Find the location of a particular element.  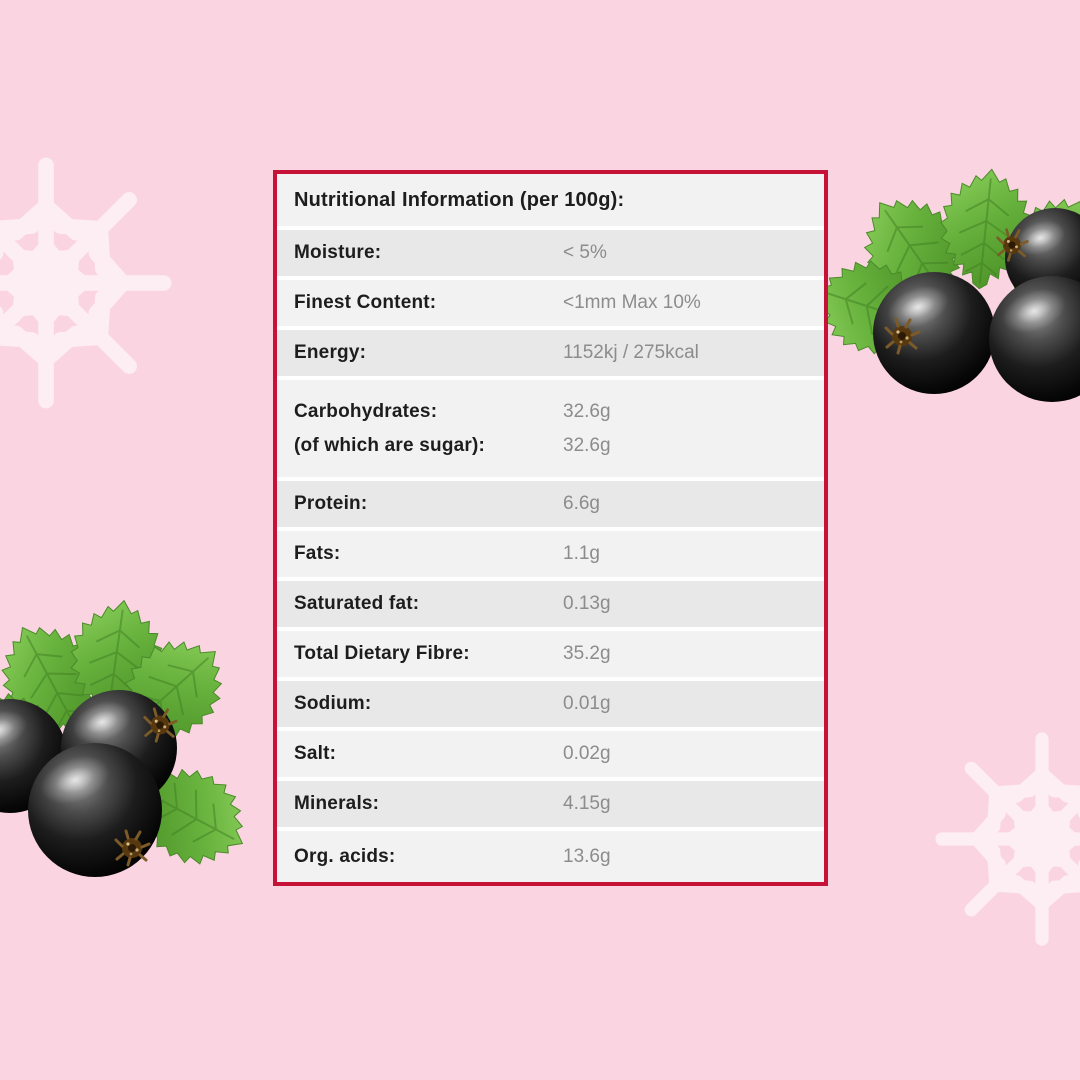

table-header: Nutritional Information (per 100g): is located at coordinates (550, 200).